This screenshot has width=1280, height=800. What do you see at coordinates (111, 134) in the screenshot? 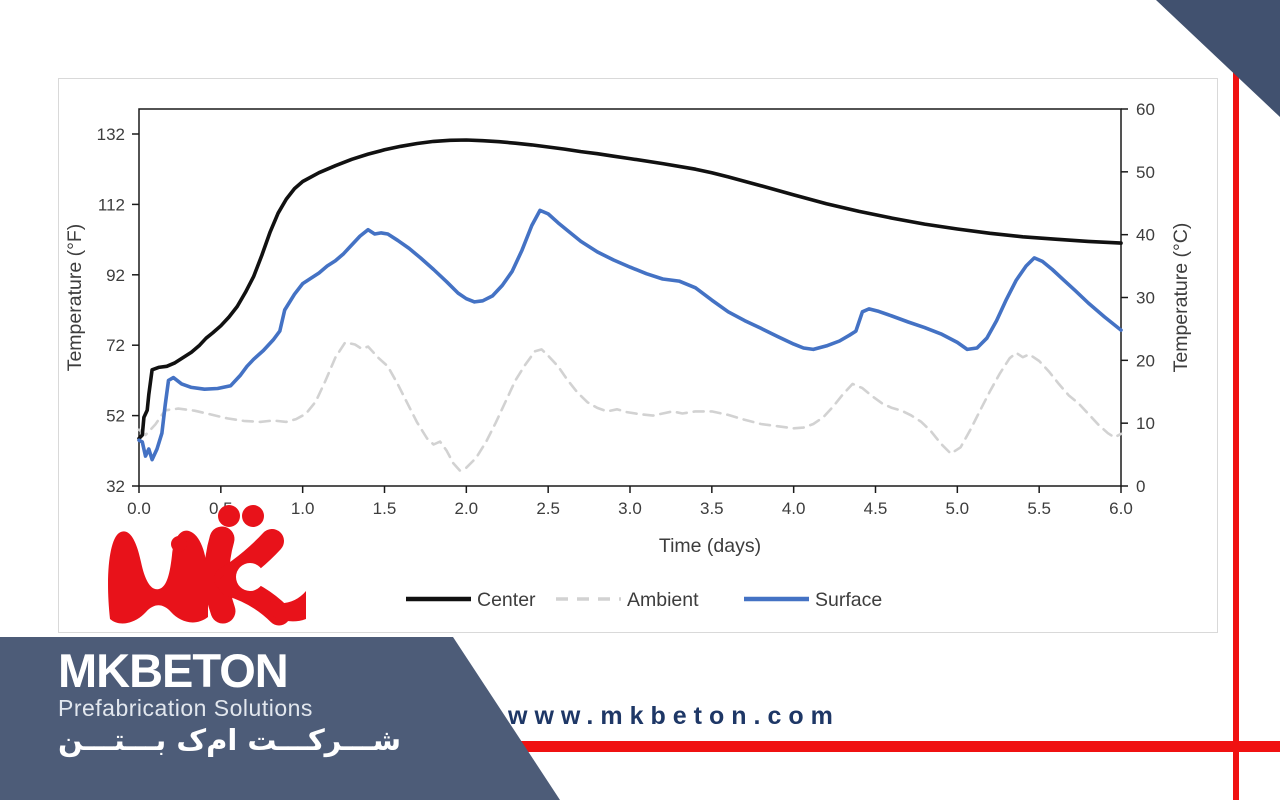
I see `y-left-tick-label: 132` at bounding box center [111, 134].